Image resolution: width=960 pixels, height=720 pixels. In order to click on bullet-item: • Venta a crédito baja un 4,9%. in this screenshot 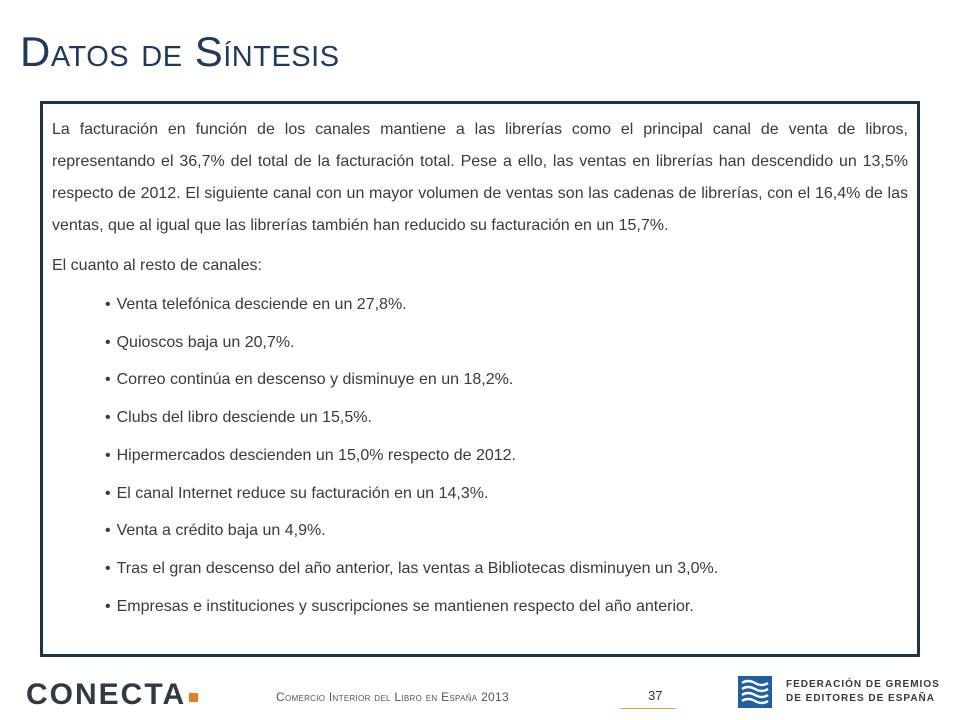, I will do `click(506, 531)`.